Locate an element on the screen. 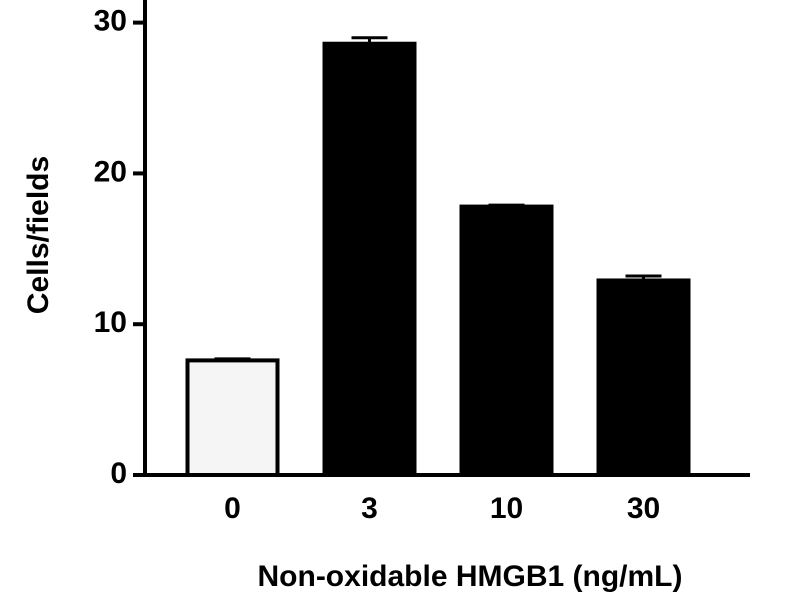  y-tick-label: 0 is located at coordinates (118, 473).